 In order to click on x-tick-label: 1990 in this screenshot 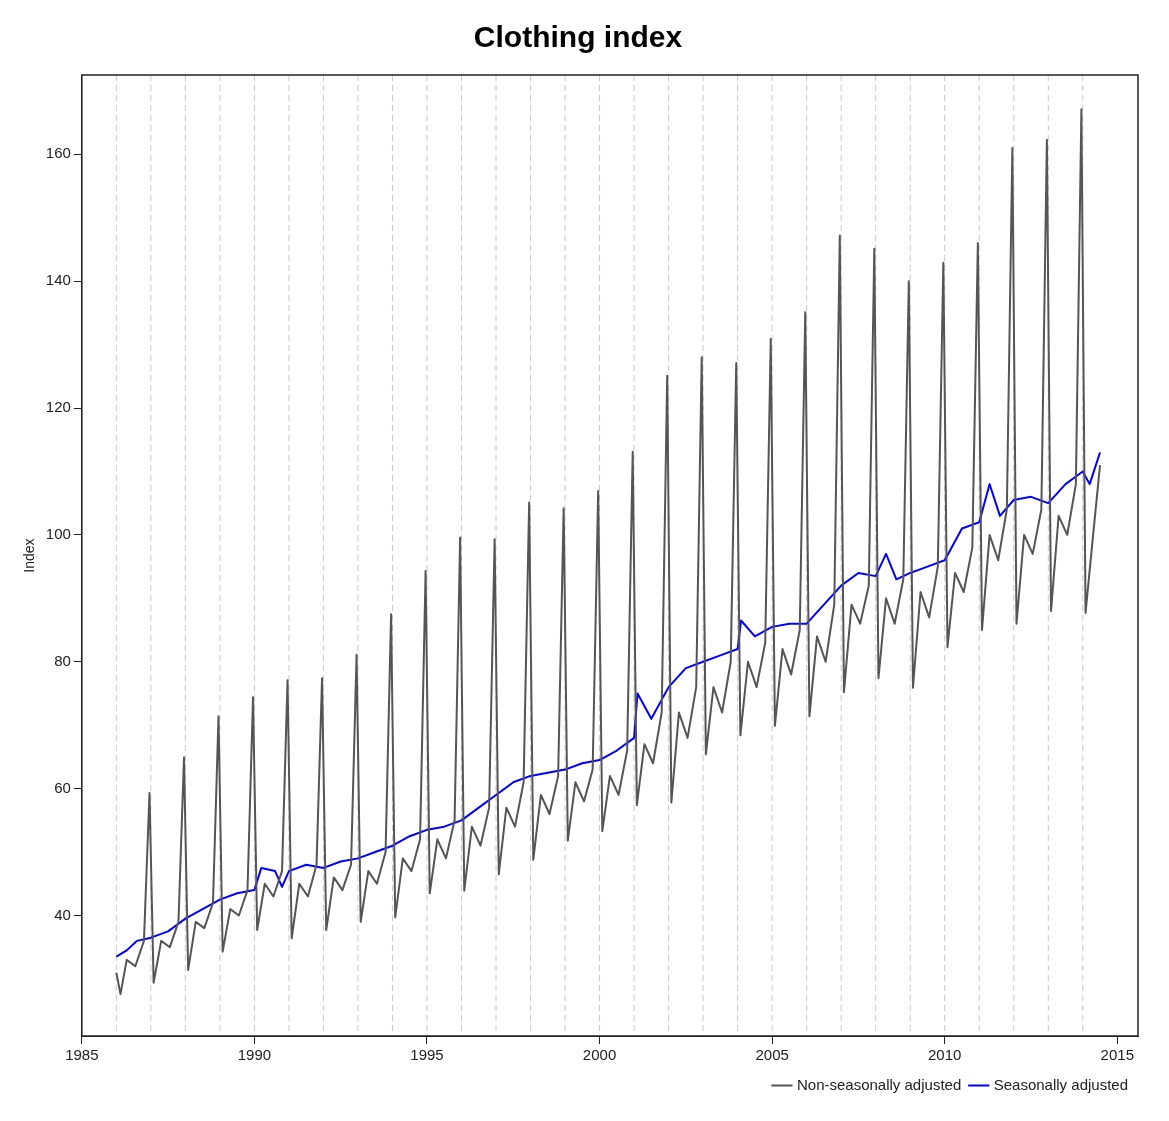, I will do `click(254, 1055)`.